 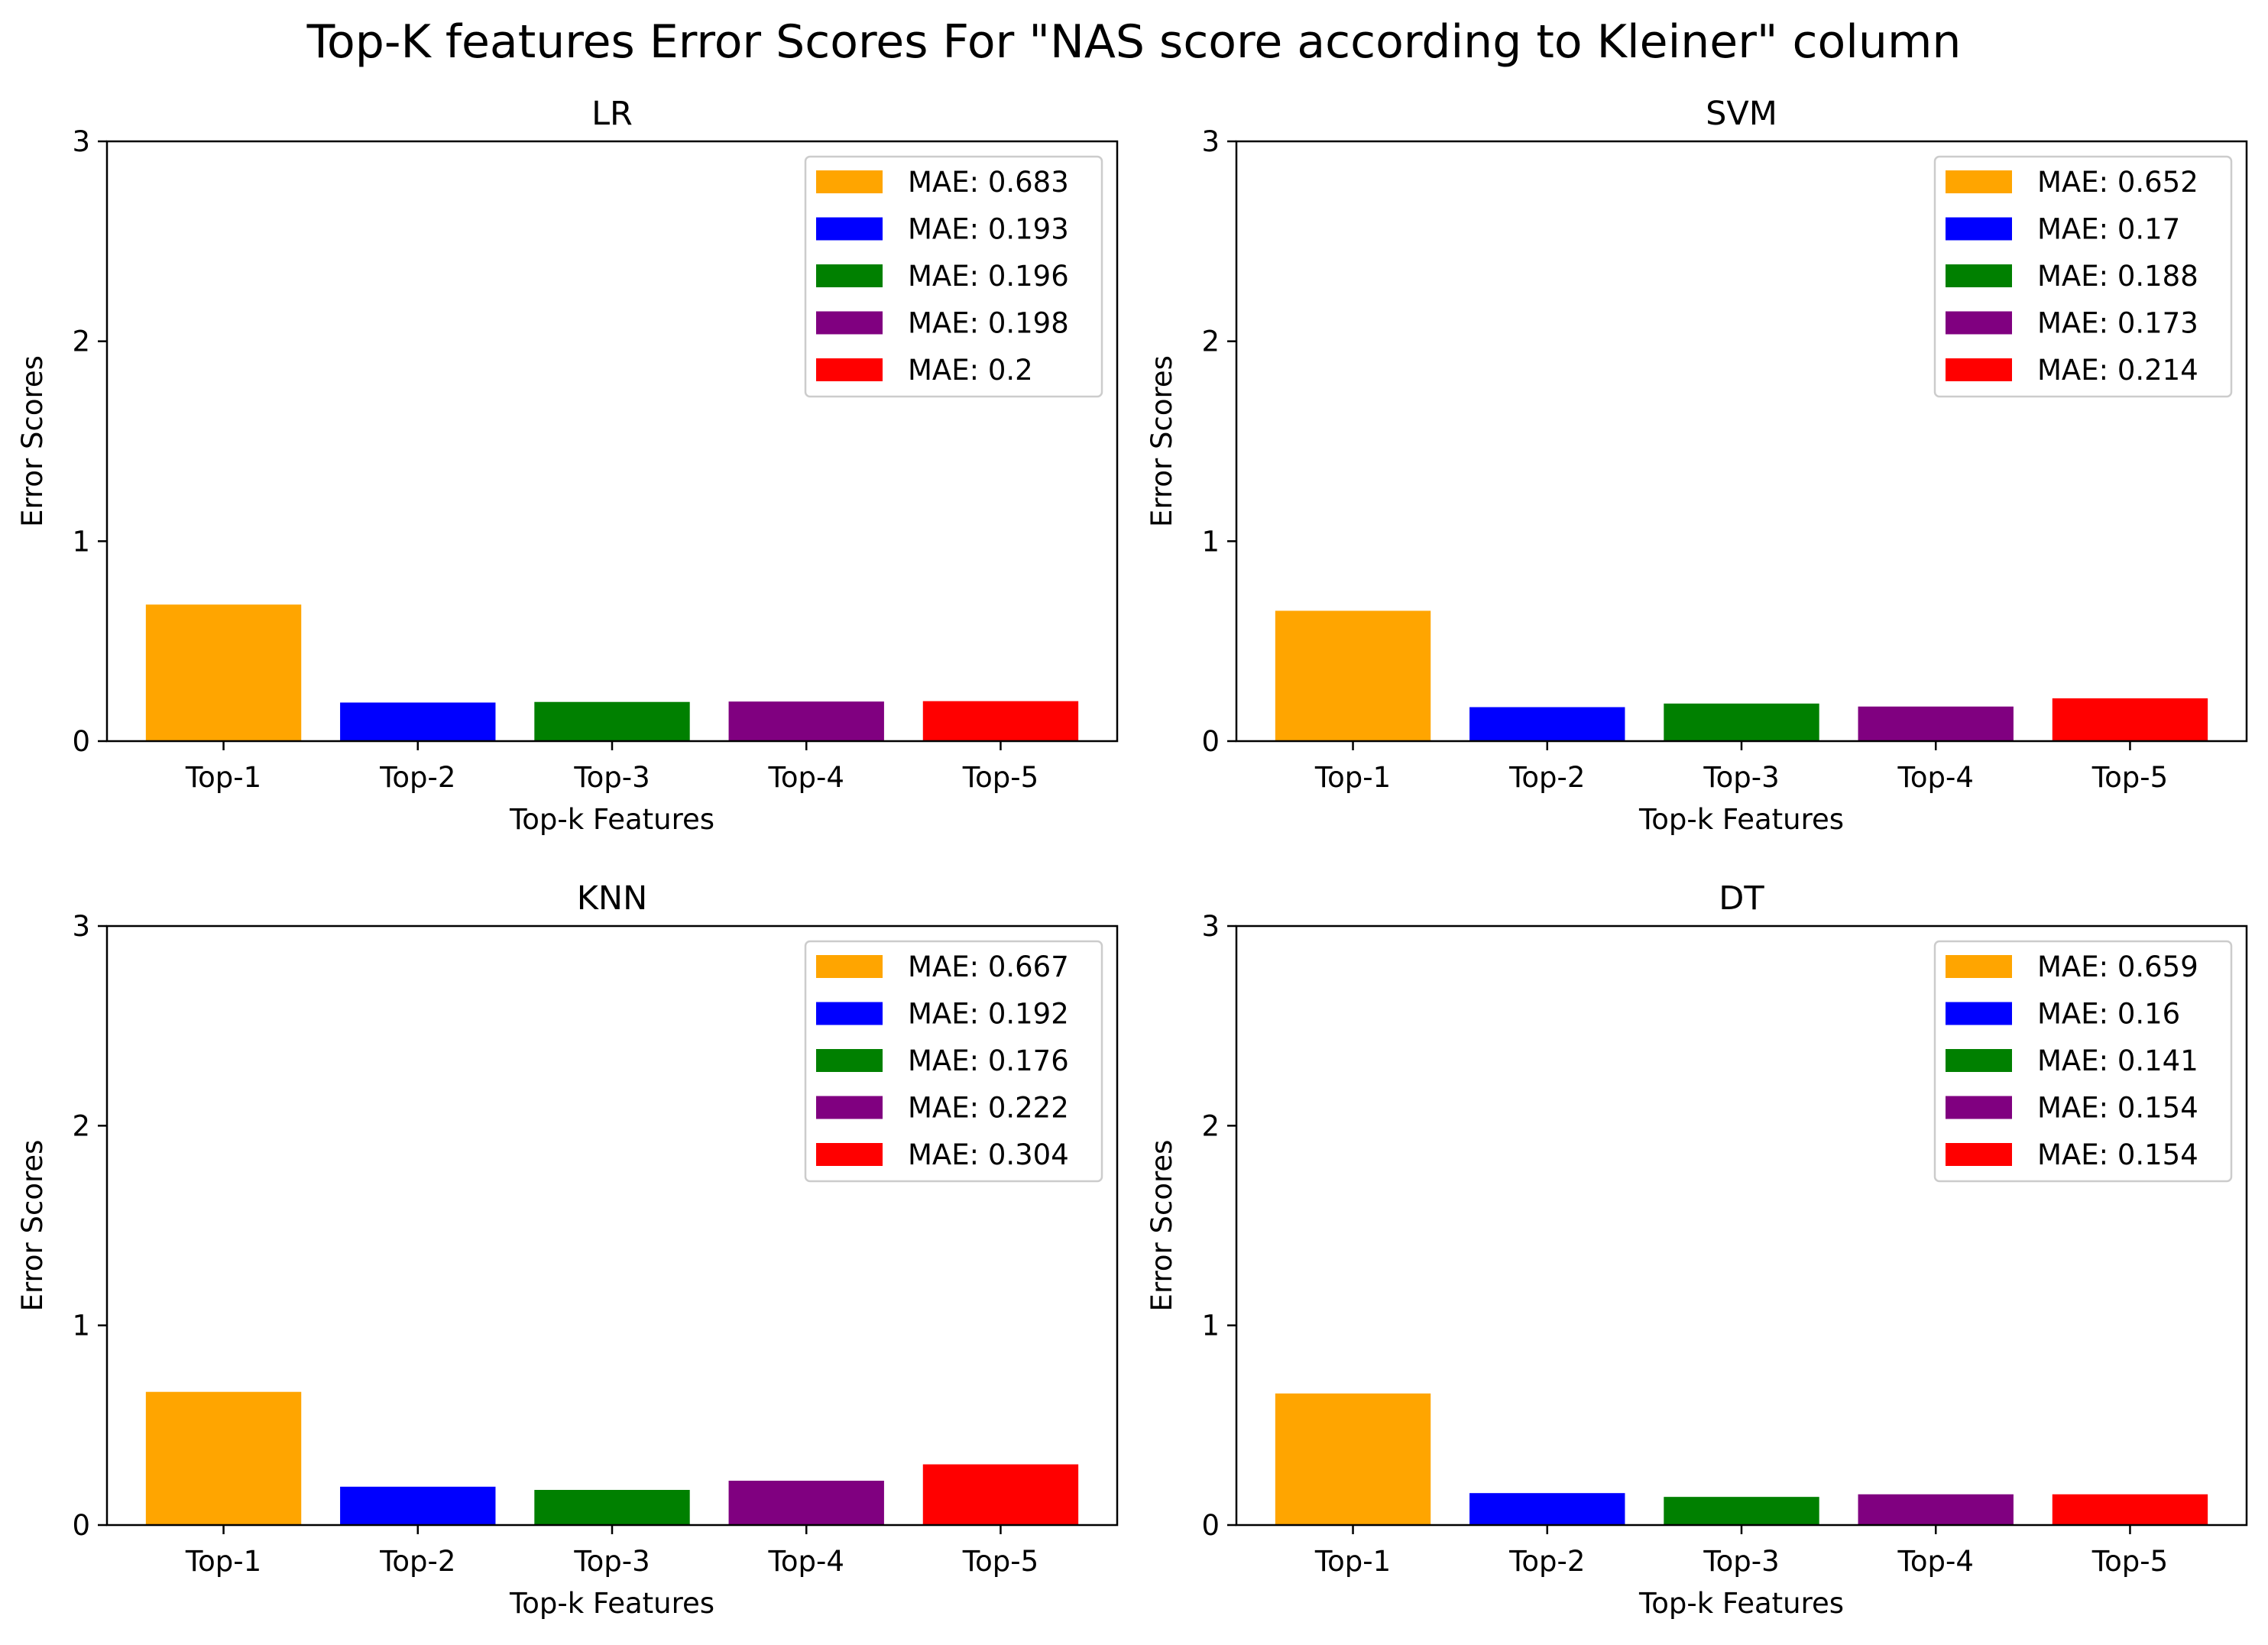 What do you see at coordinates (989, 276) in the screenshot?
I see `legend-label: MAE: 0.196` at bounding box center [989, 276].